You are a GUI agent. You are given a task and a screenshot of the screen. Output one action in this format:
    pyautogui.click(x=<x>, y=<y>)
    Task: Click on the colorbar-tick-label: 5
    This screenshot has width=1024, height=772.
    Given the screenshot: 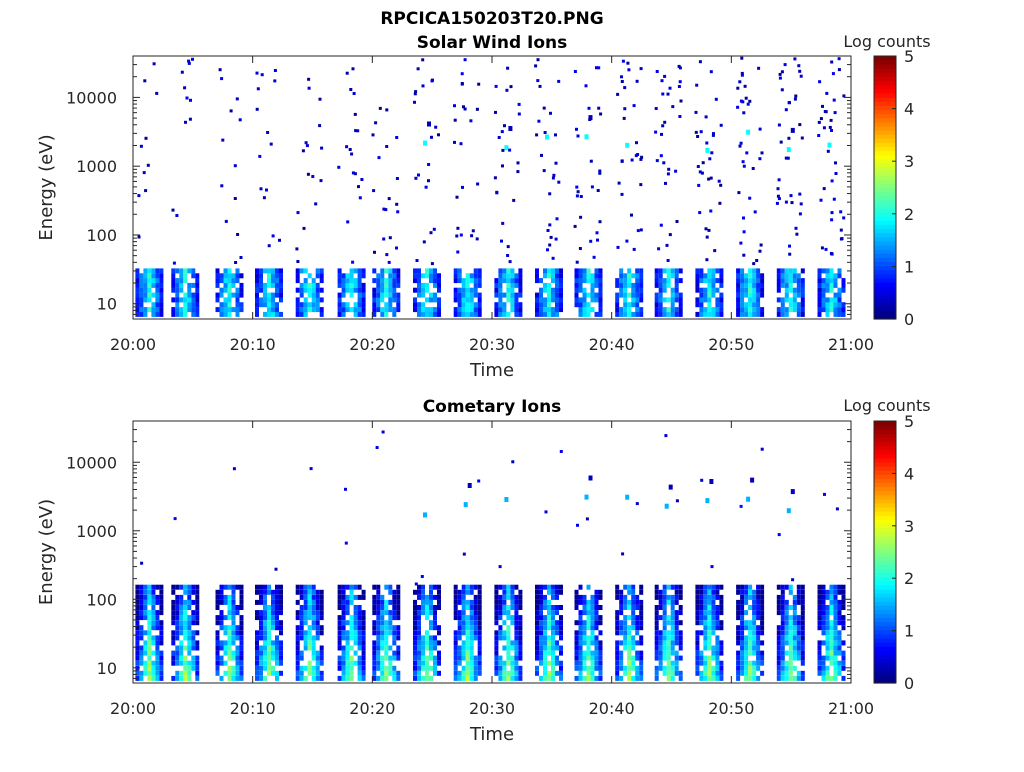 What is the action you would take?
    pyautogui.click(x=909, y=56)
    